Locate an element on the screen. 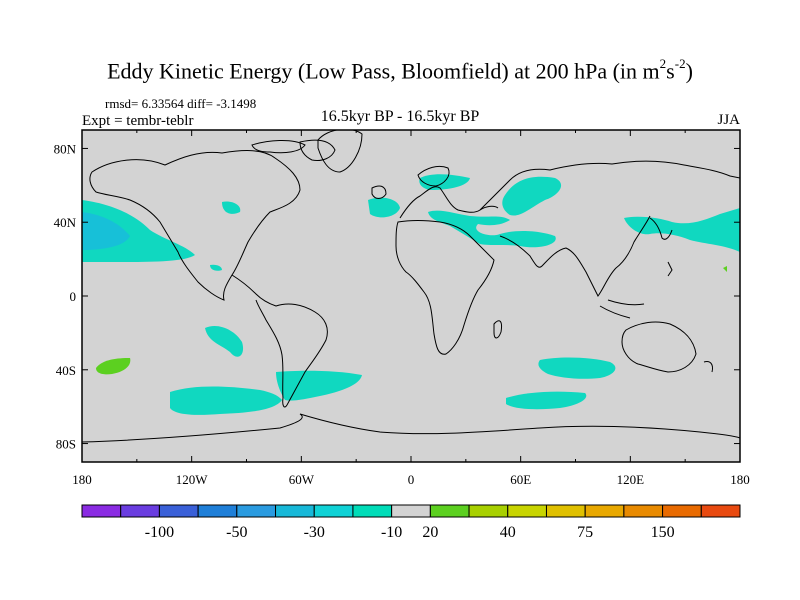  lon-label: 120E is located at coordinates (631, 479).